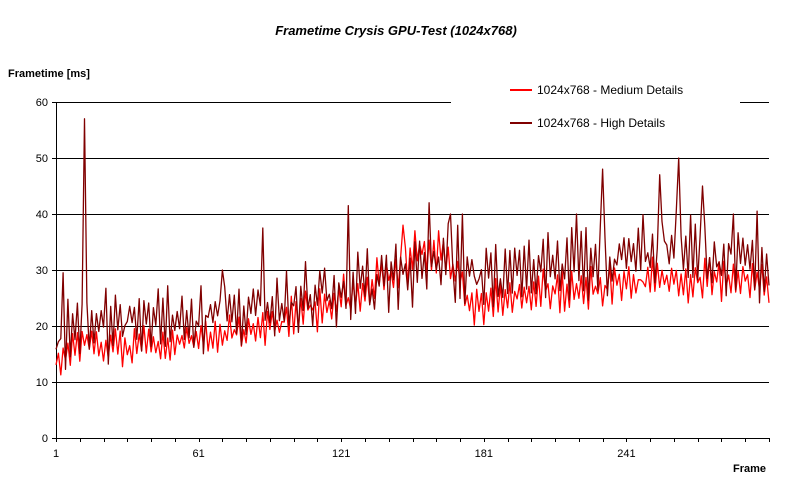 Image resolution: width=800 pixels, height=495 pixels. Describe the element at coordinates (49, 74) in the screenshot. I see `y-axis-label: Frametime [ms]` at that location.